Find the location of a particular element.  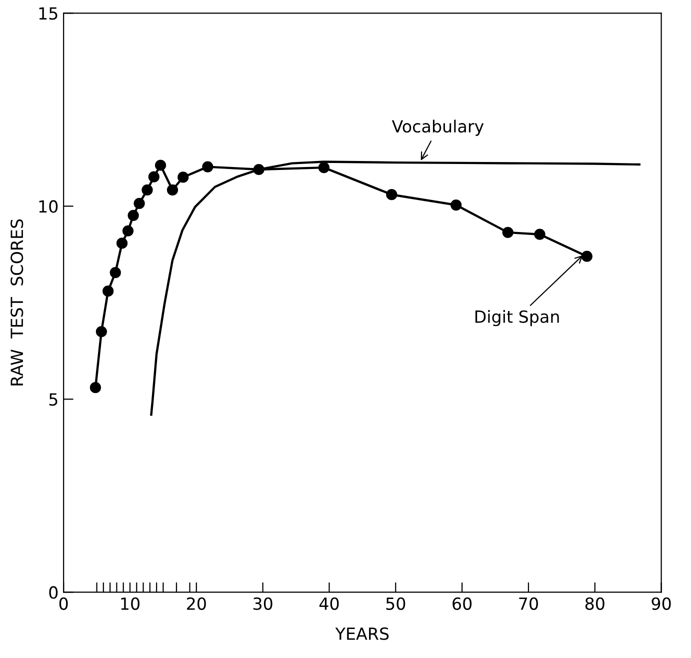

x-tick-label: 40 is located at coordinates (329, 603).